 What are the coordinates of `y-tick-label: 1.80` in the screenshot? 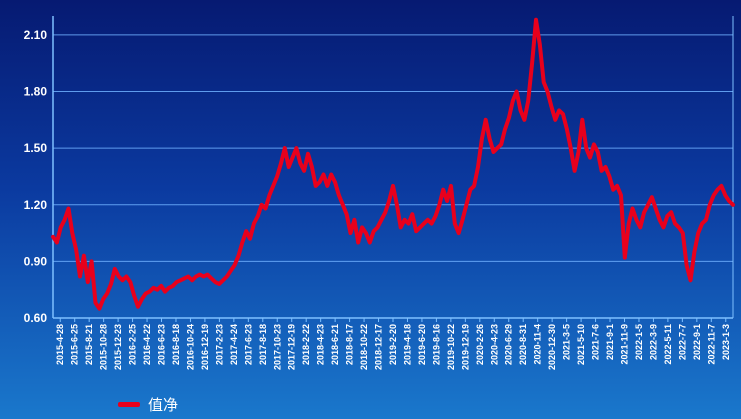 It's located at (36, 92).